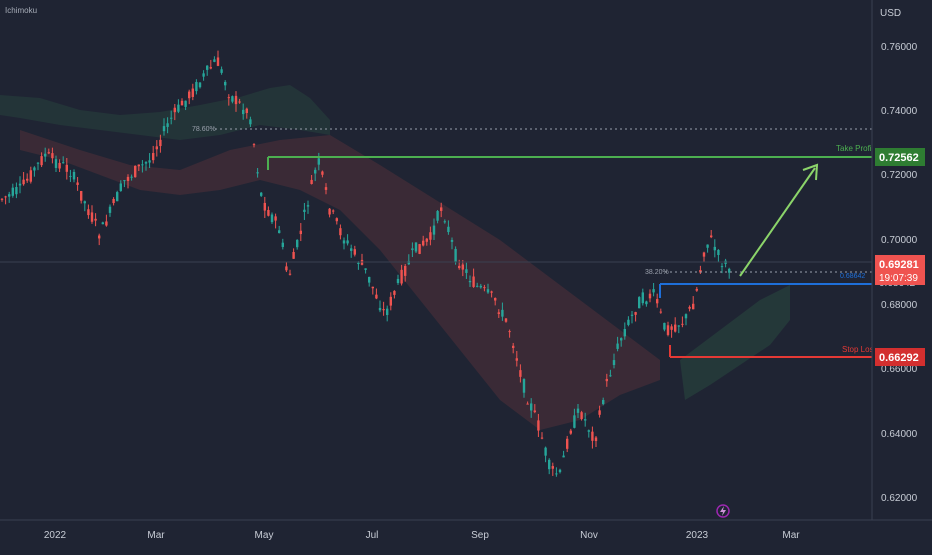 This screenshot has width=932, height=555. Describe the element at coordinates (899, 434) in the screenshot. I see `price-tick-label: 0.64000` at that location.